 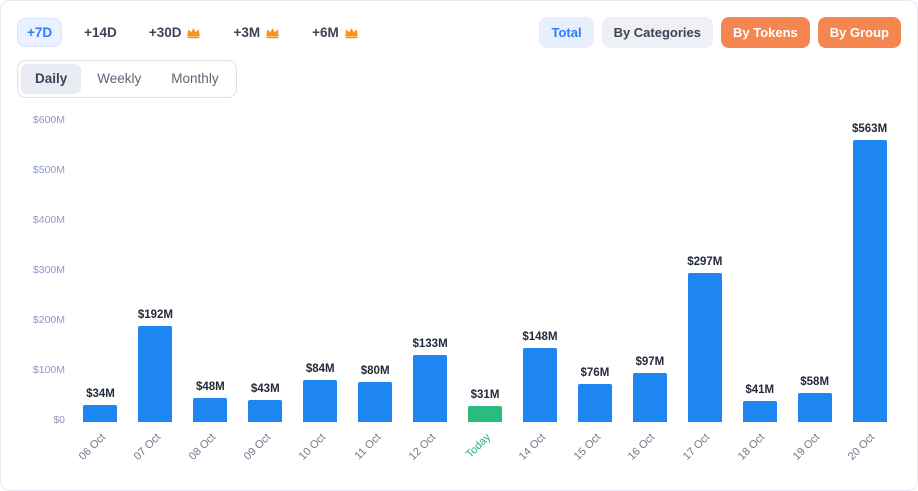 What do you see at coordinates (320, 272) in the screenshot?
I see `bar-slot: $84M` at bounding box center [320, 272].